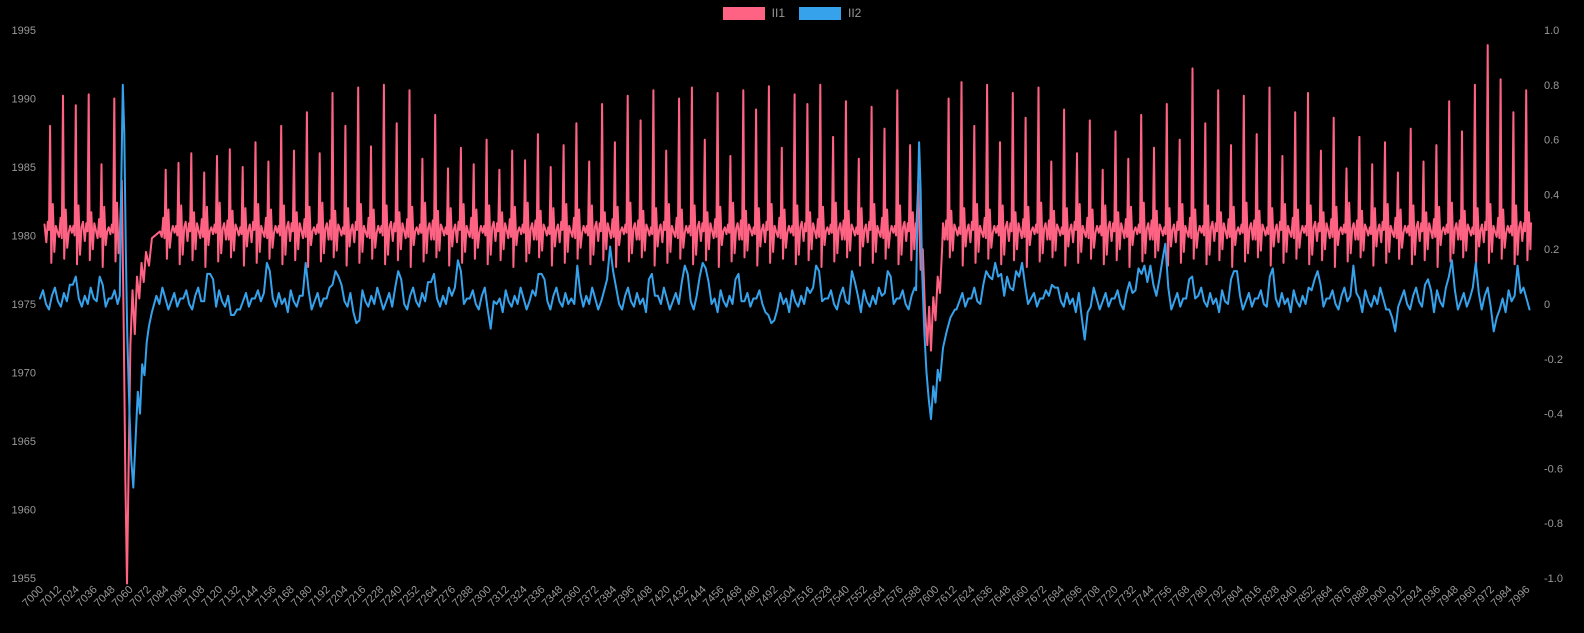 This screenshot has width=1584, height=633. What do you see at coordinates (1553, 524) in the screenshot?
I see `y-tick-label-right: -0.8` at bounding box center [1553, 524].